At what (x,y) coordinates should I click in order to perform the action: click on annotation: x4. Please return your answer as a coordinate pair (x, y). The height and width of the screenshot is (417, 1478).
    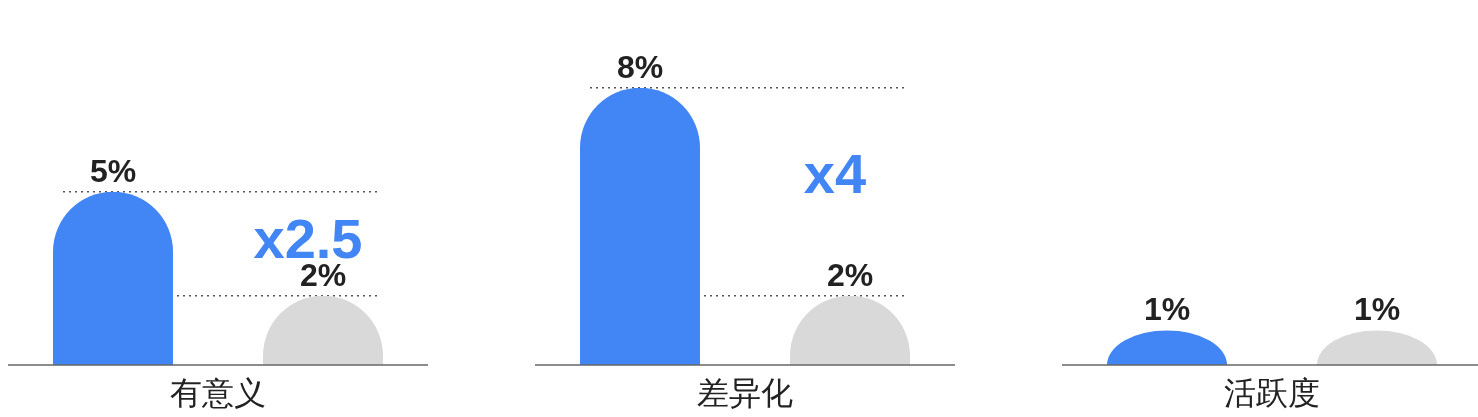
    Looking at the image, I should click on (835, 174).